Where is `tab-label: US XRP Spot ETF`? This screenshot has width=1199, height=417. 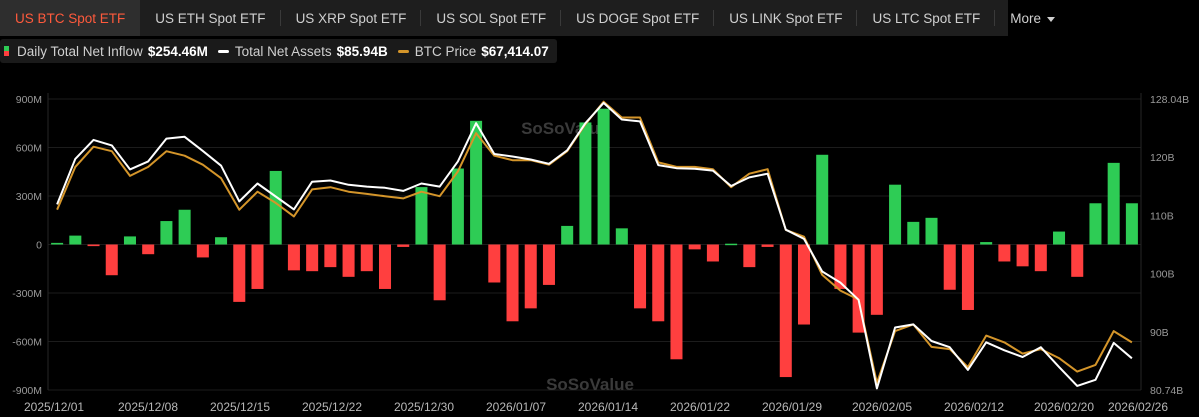
tab-label: US XRP Spot ETF is located at coordinates (351, 18).